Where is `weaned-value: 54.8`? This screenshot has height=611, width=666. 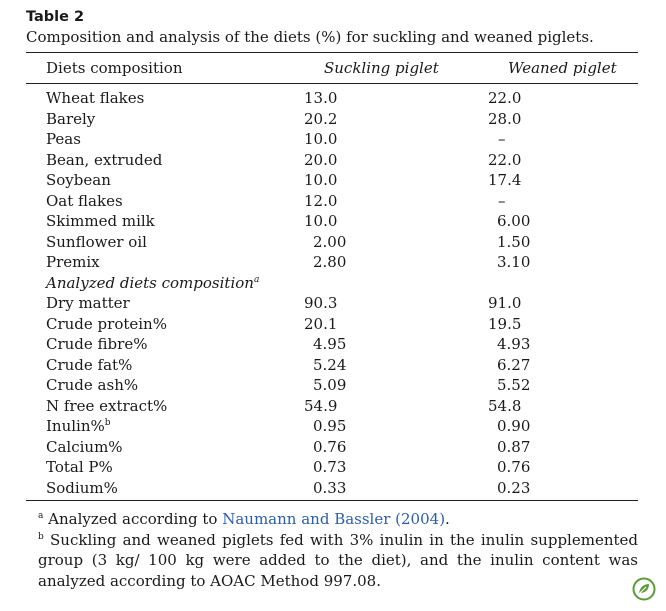
weaned-value: 54.8 is located at coordinates (505, 405).